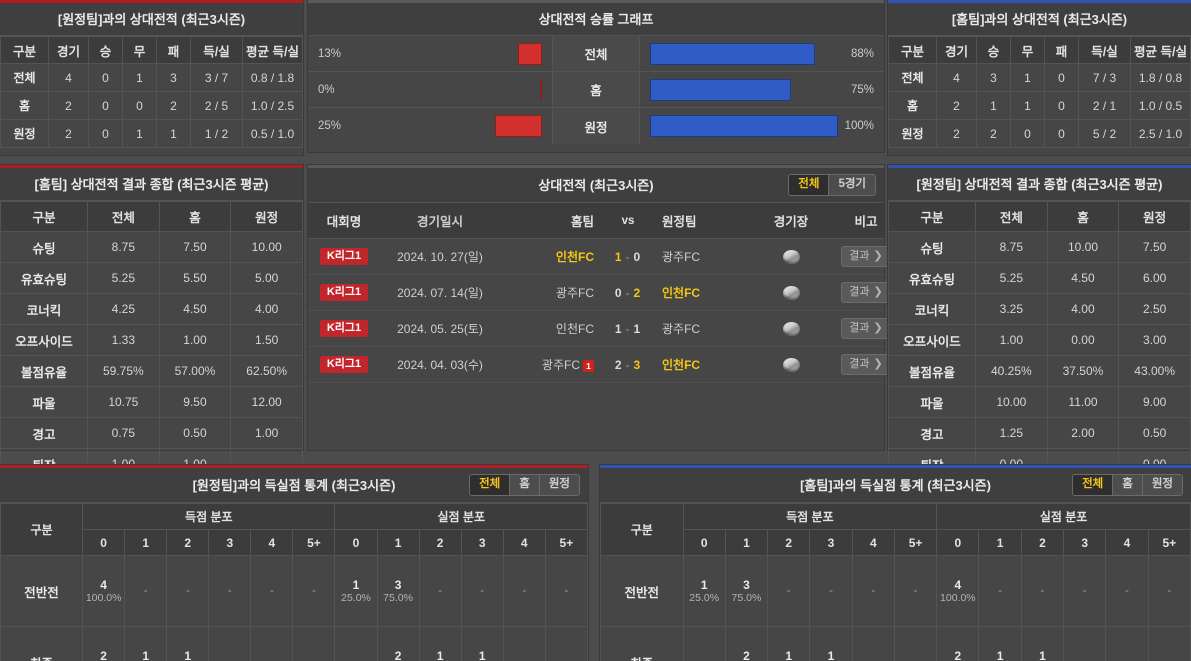 This screenshot has width=1191, height=661. I want to click on col-total: 전체, so click(1011, 216).